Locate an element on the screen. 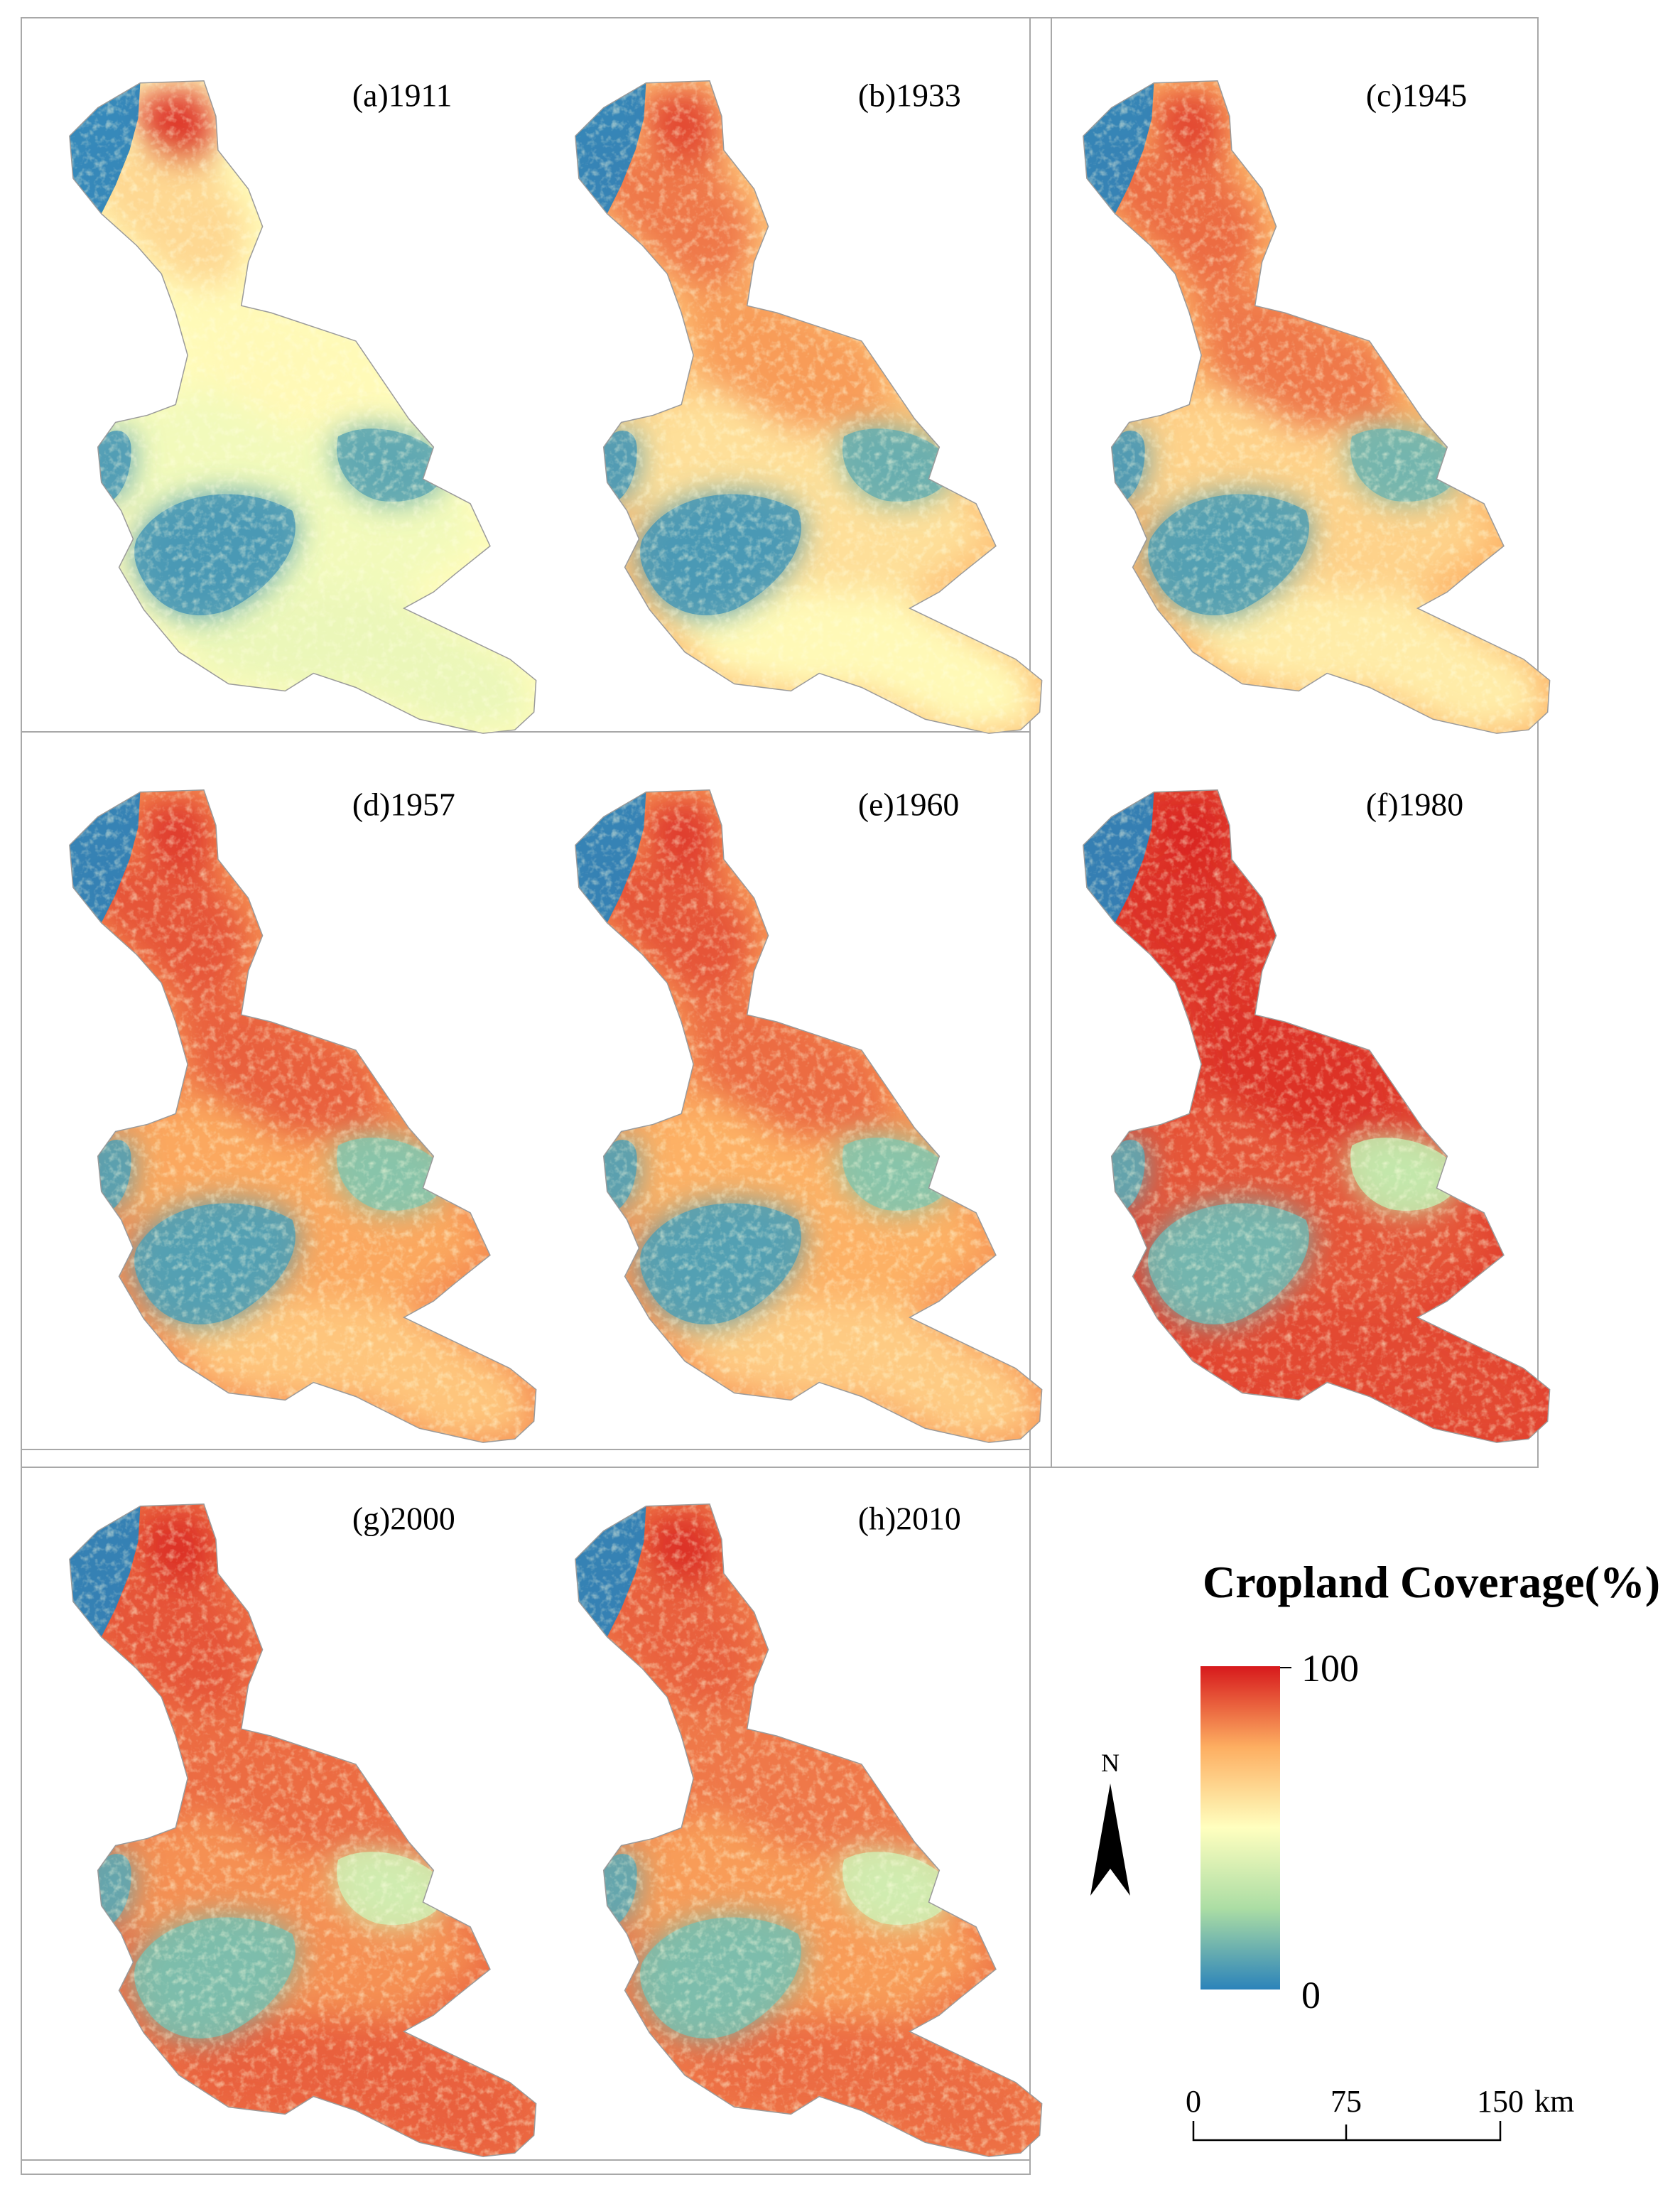  map-panel-1945: (c)1945 is located at coordinates (1317, 405).